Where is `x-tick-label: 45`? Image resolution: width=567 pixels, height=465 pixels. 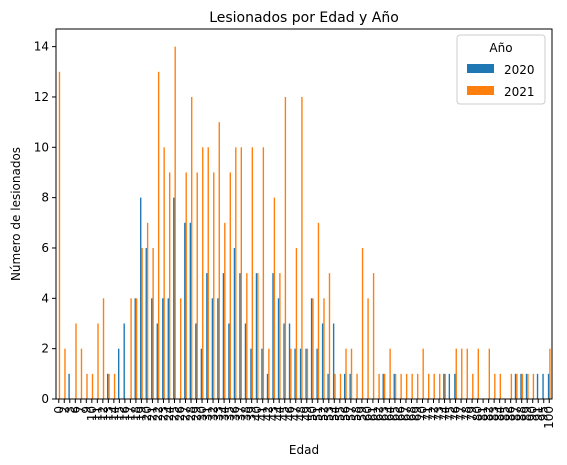 x-tick-label: 45 is located at coordinates (285, 413).